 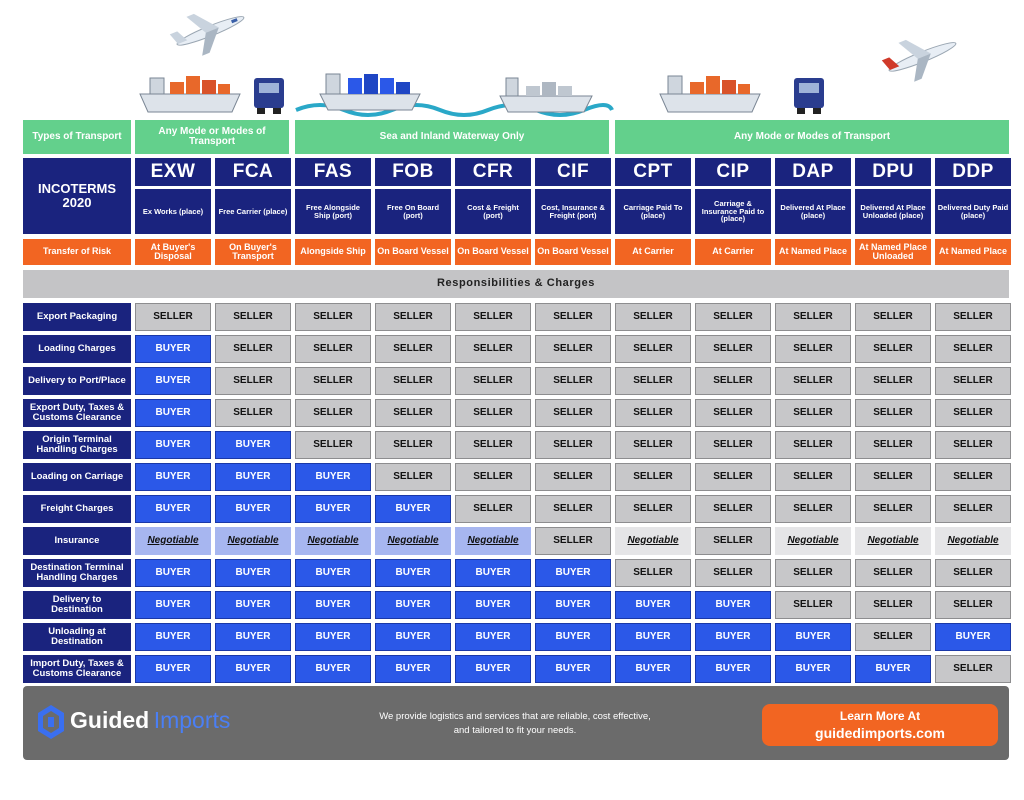 What do you see at coordinates (269, 96) in the screenshot?
I see `truck-icon` at bounding box center [269, 96].